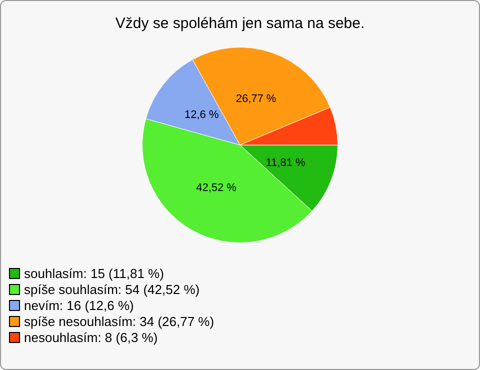 This screenshot has height=370, width=480. Describe the element at coordinates (256, 98) in the screenshot. I see `data-label: 26,77 %` at that location.